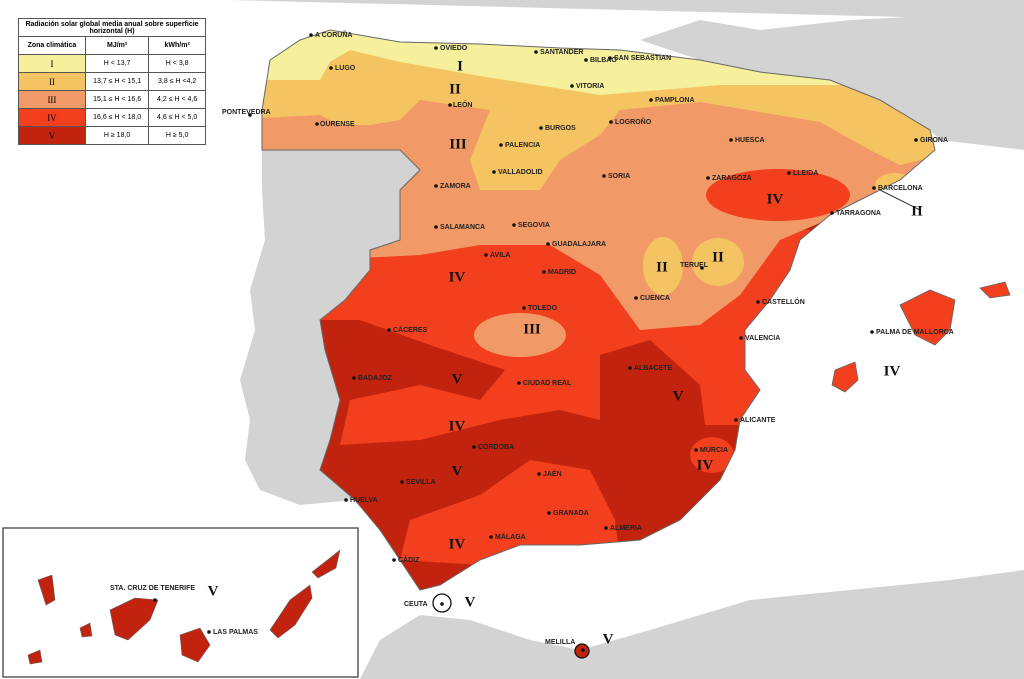  I want to click on city-label: PONTEVEDRA, so click(246, 112).